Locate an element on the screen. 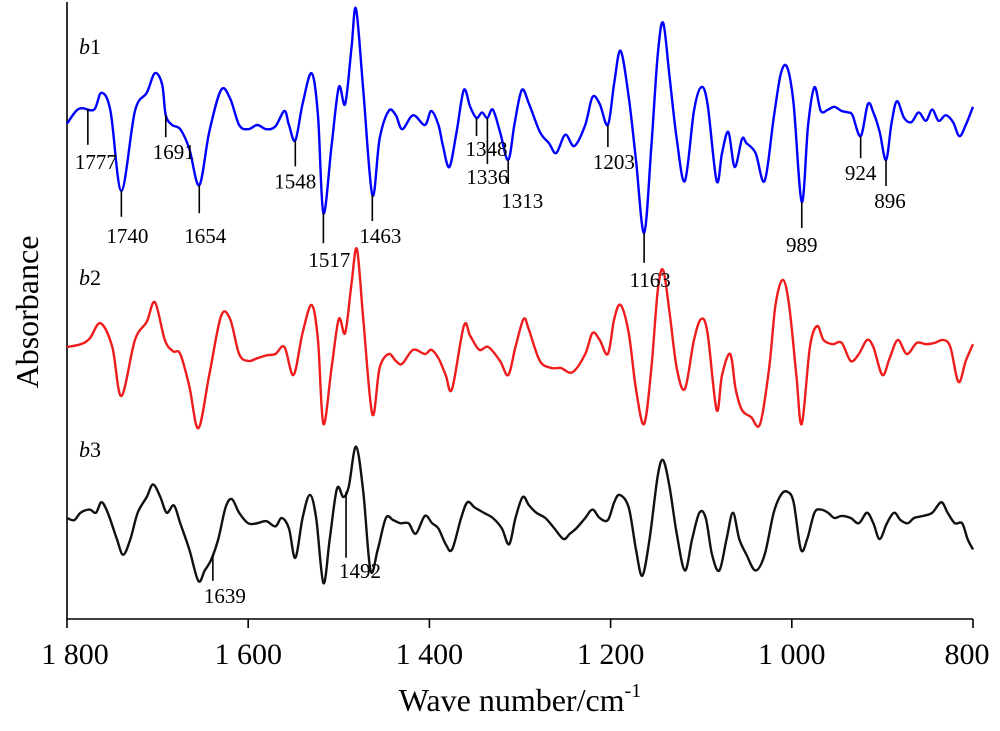 The height and width of the screenshot is (731, 1000). series-label-b1: b1 is located at coordinates (90, 46).